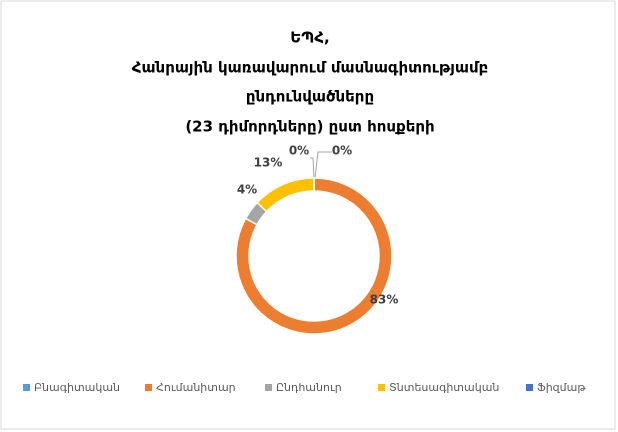 The width and height of the screenshot is (618, 432). Describe the element at coordinates (310, 97) in the screenshot. I see `chart-title: ընդունվածները` at that location.